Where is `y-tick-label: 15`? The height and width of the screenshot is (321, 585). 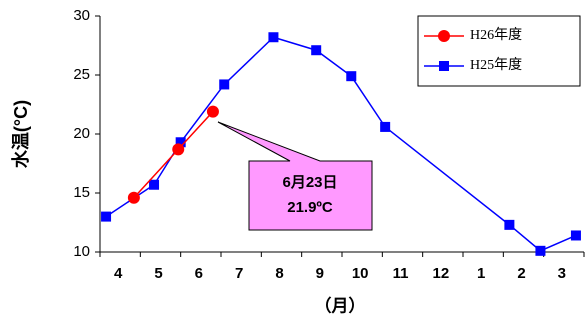 y-tick-label: 15 is located at coordinates (81, 192).